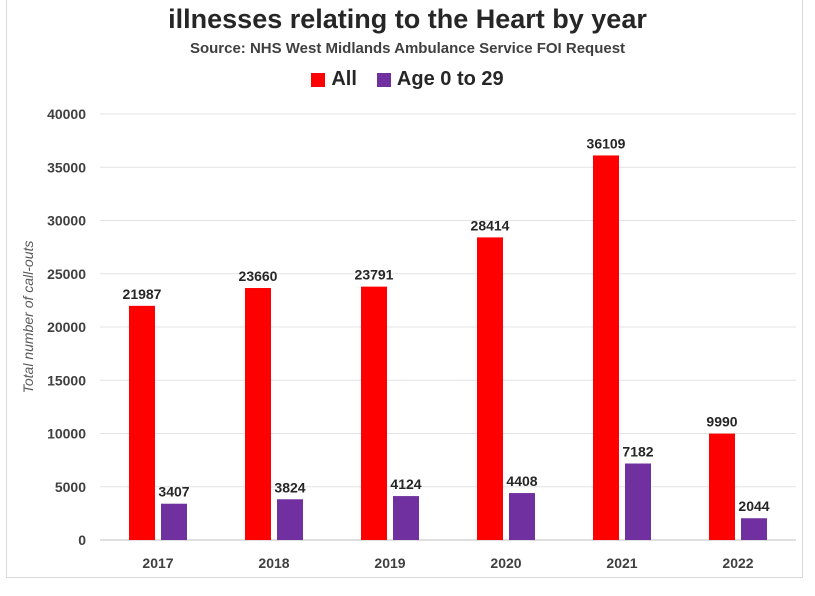 Image resolution: width=815 pixels, height=596 pixels. What do you see at coordinates (66, 434) in the screenshot?
I see `y-tick-label: 10000` at bounding box center [66, 434].